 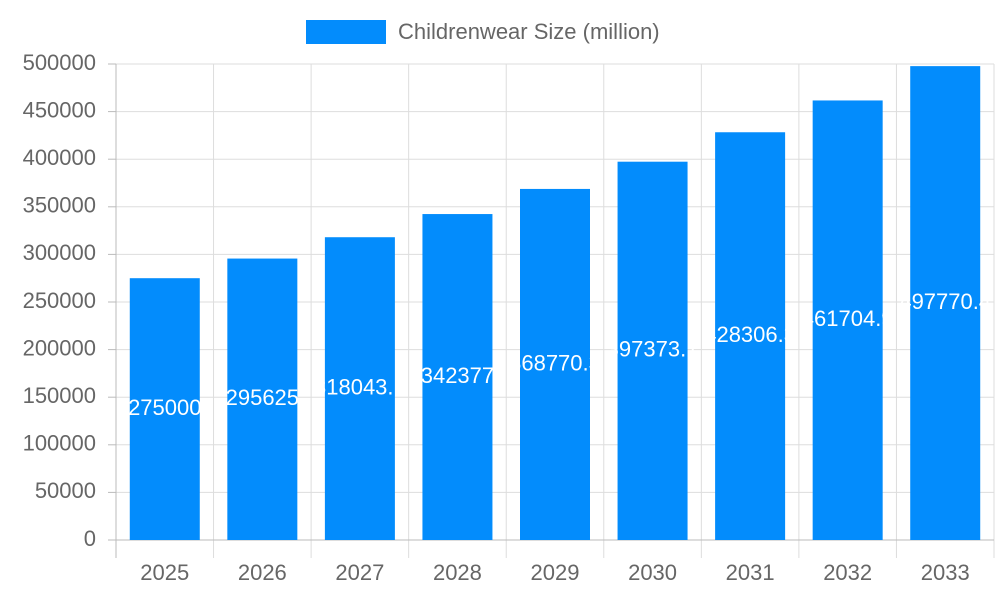 I want to click on x-tick-label: 2027, so click(x=359, y=572).